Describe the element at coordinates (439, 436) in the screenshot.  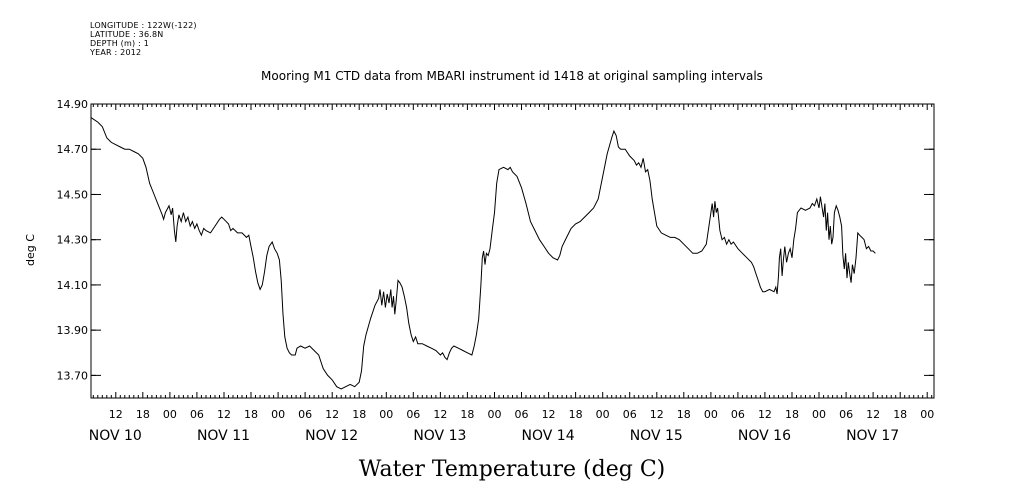
I see `x-day-label: NOV 13` at that location.